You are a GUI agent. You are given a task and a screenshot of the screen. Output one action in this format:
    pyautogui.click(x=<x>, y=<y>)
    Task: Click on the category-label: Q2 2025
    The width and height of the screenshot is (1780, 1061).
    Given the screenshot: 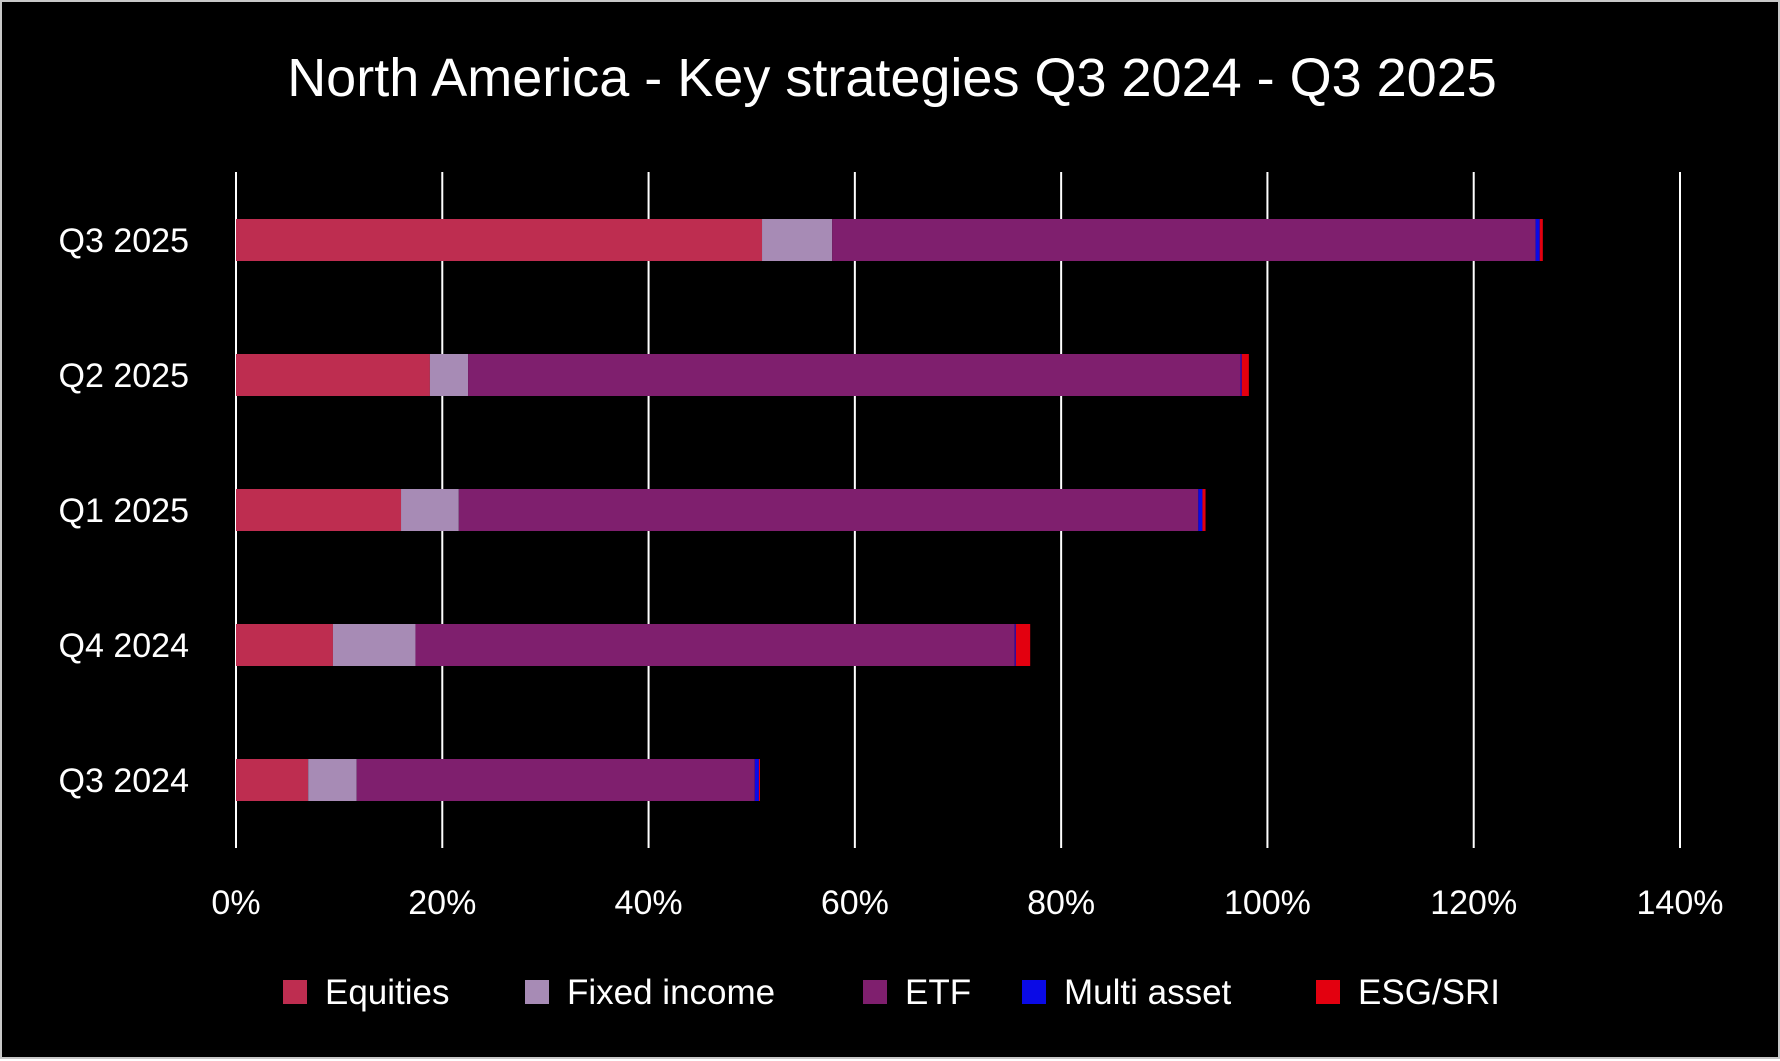 What is the action you would take?
    pyautogui.click(x=124, y=376)
    